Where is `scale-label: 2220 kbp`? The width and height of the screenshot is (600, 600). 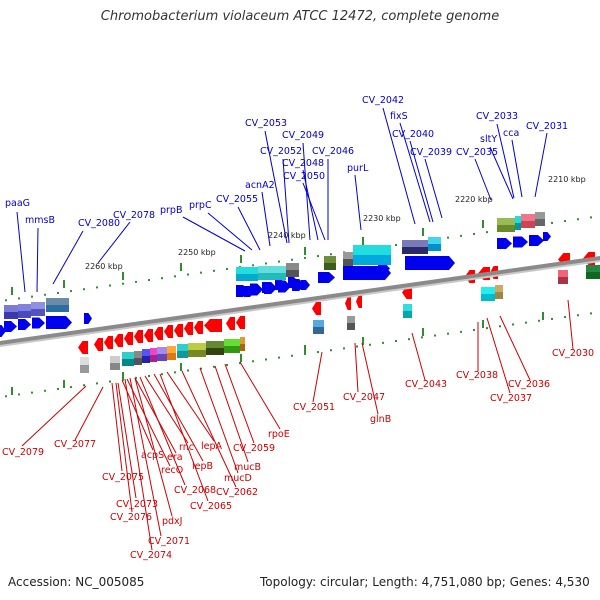
scale-label: 2220 kbp is located at coordinates (474, 199).